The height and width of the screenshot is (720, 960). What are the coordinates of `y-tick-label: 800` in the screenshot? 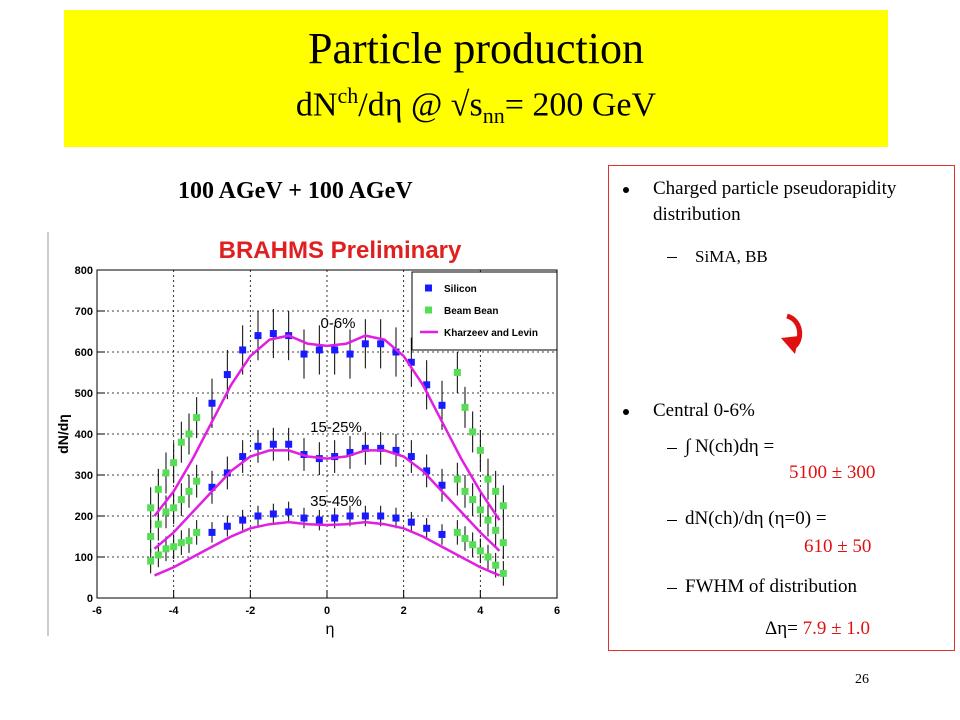 It's located at (84, 271).